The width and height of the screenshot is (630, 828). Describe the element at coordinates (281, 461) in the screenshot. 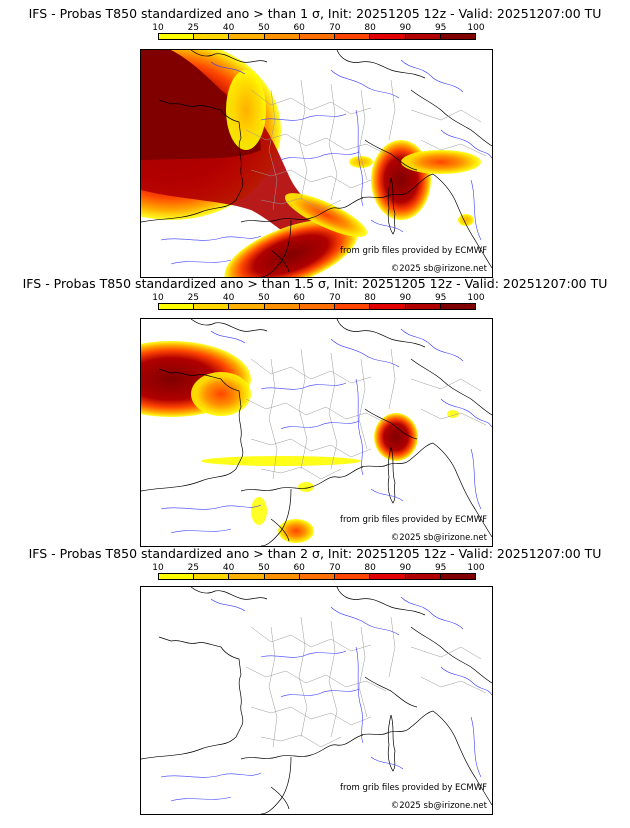

I see `anomaly-band-south` at that location.